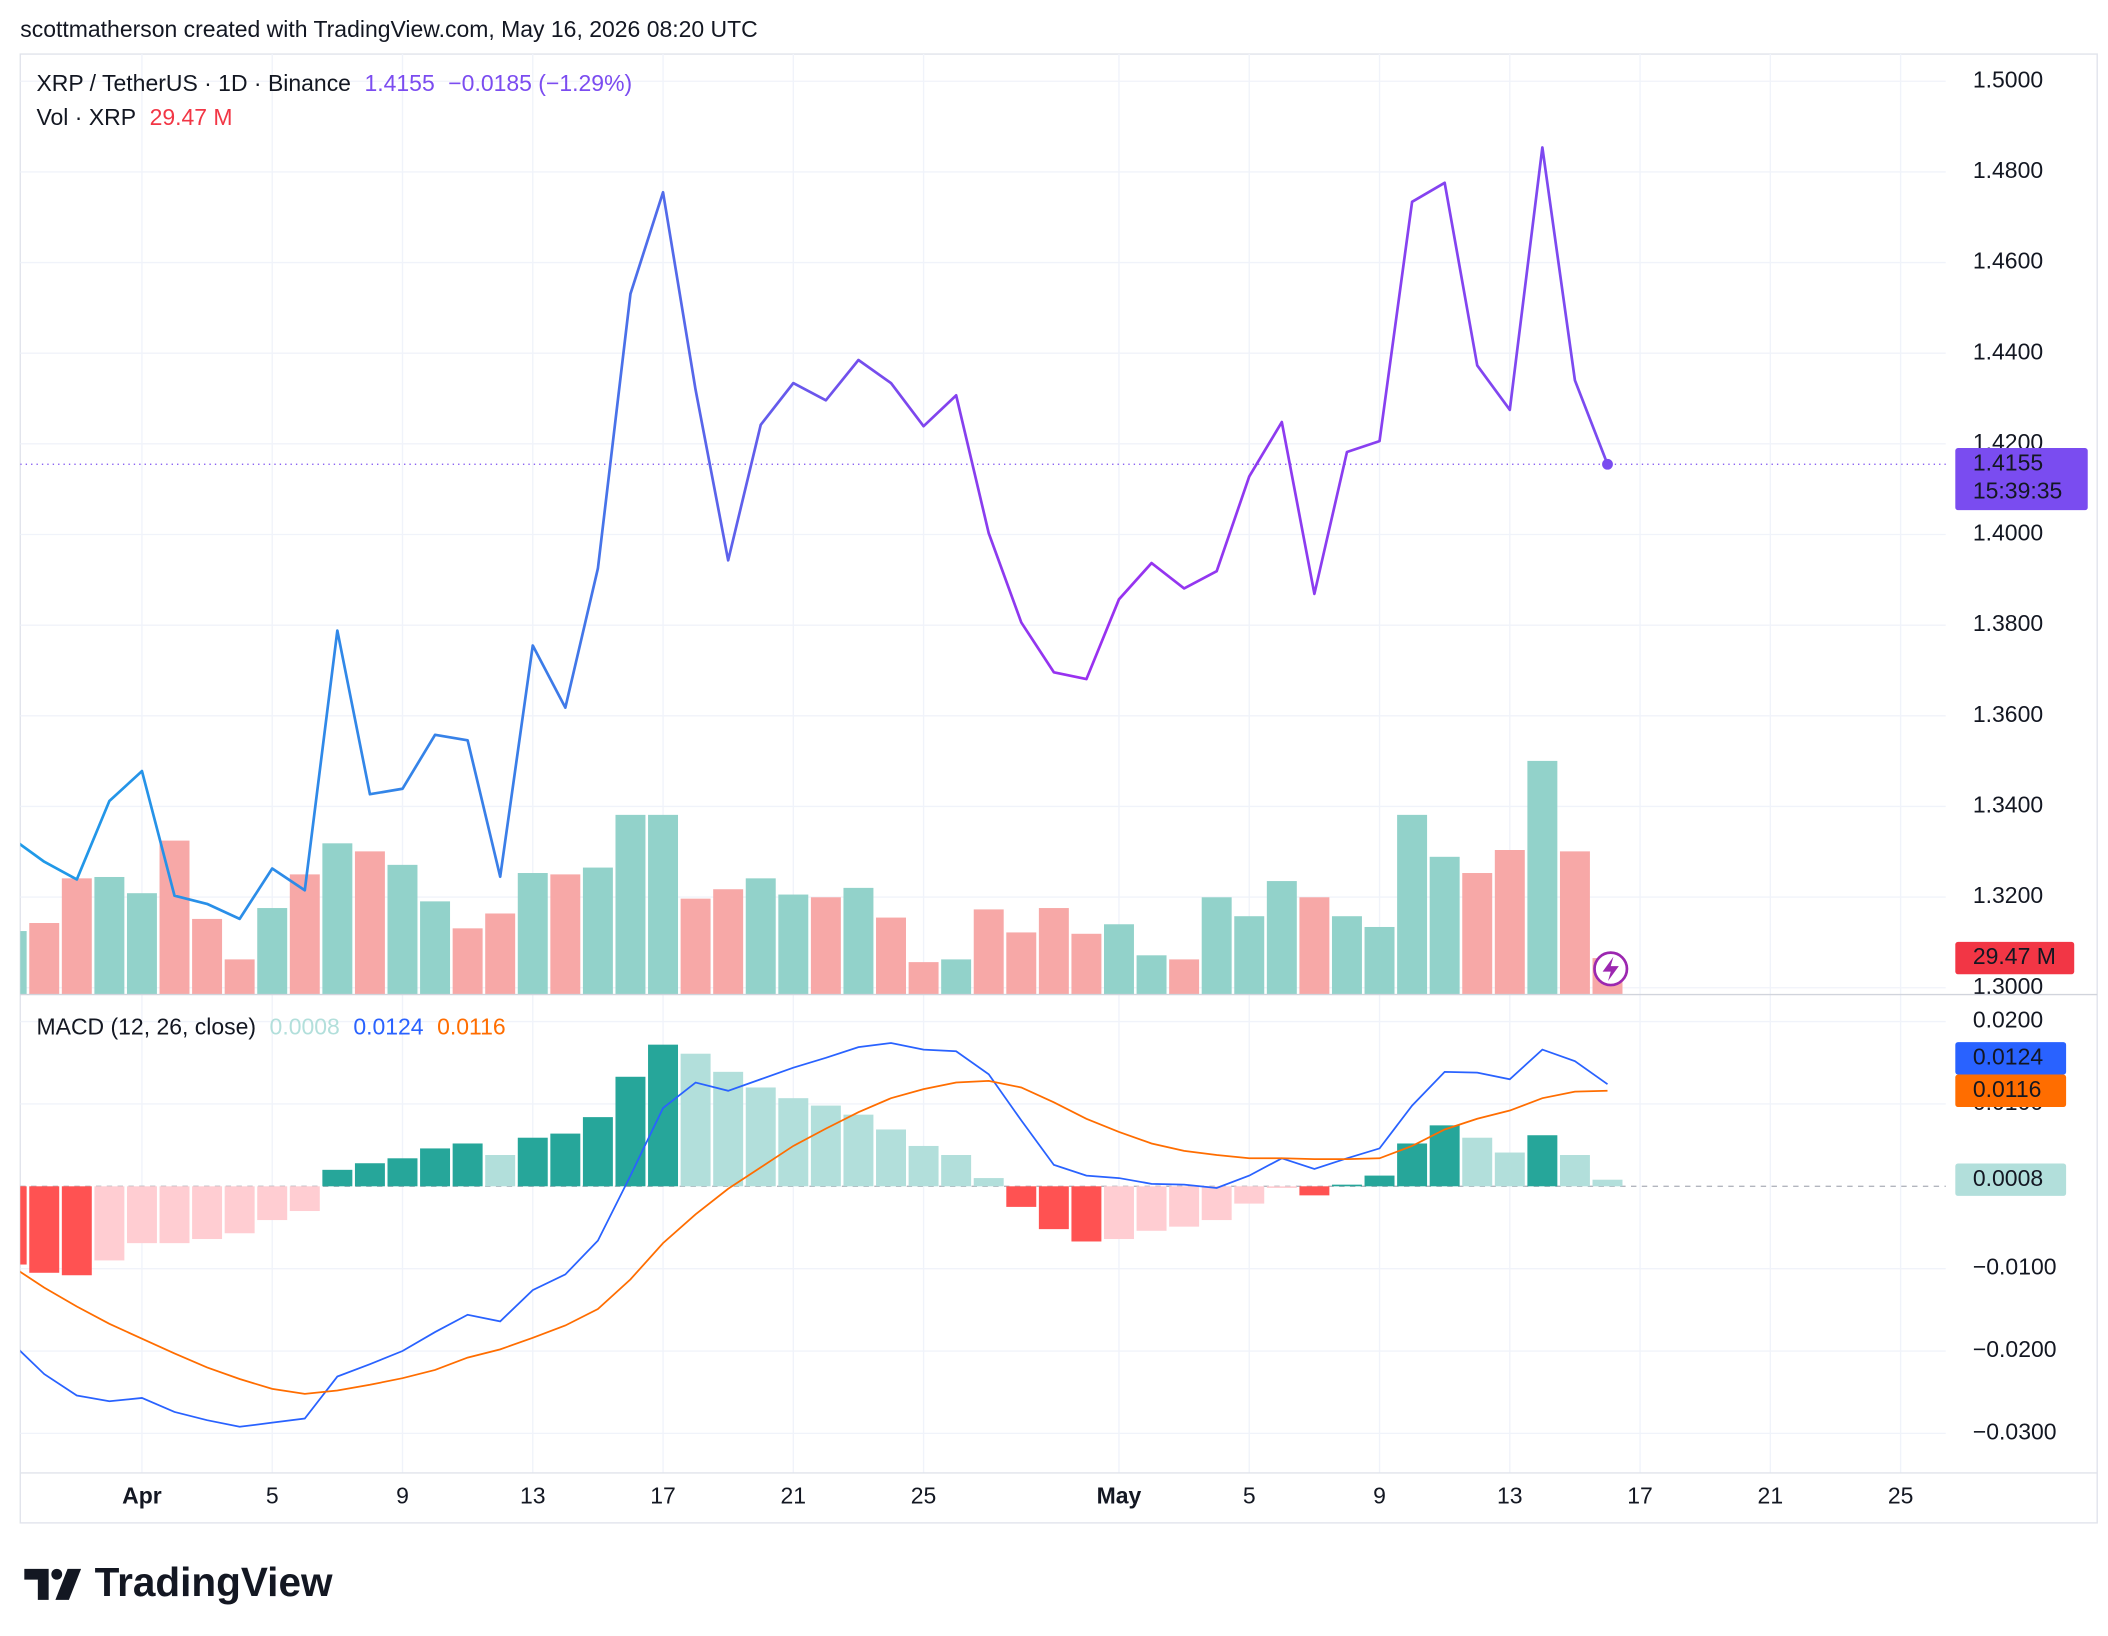 The width and height of the screenshot is (2108, 1636). What do you see at coordinates (663, 1495) in the screenshot?
I see `x-tick-label: 17` at bounding box center [663, 1495].